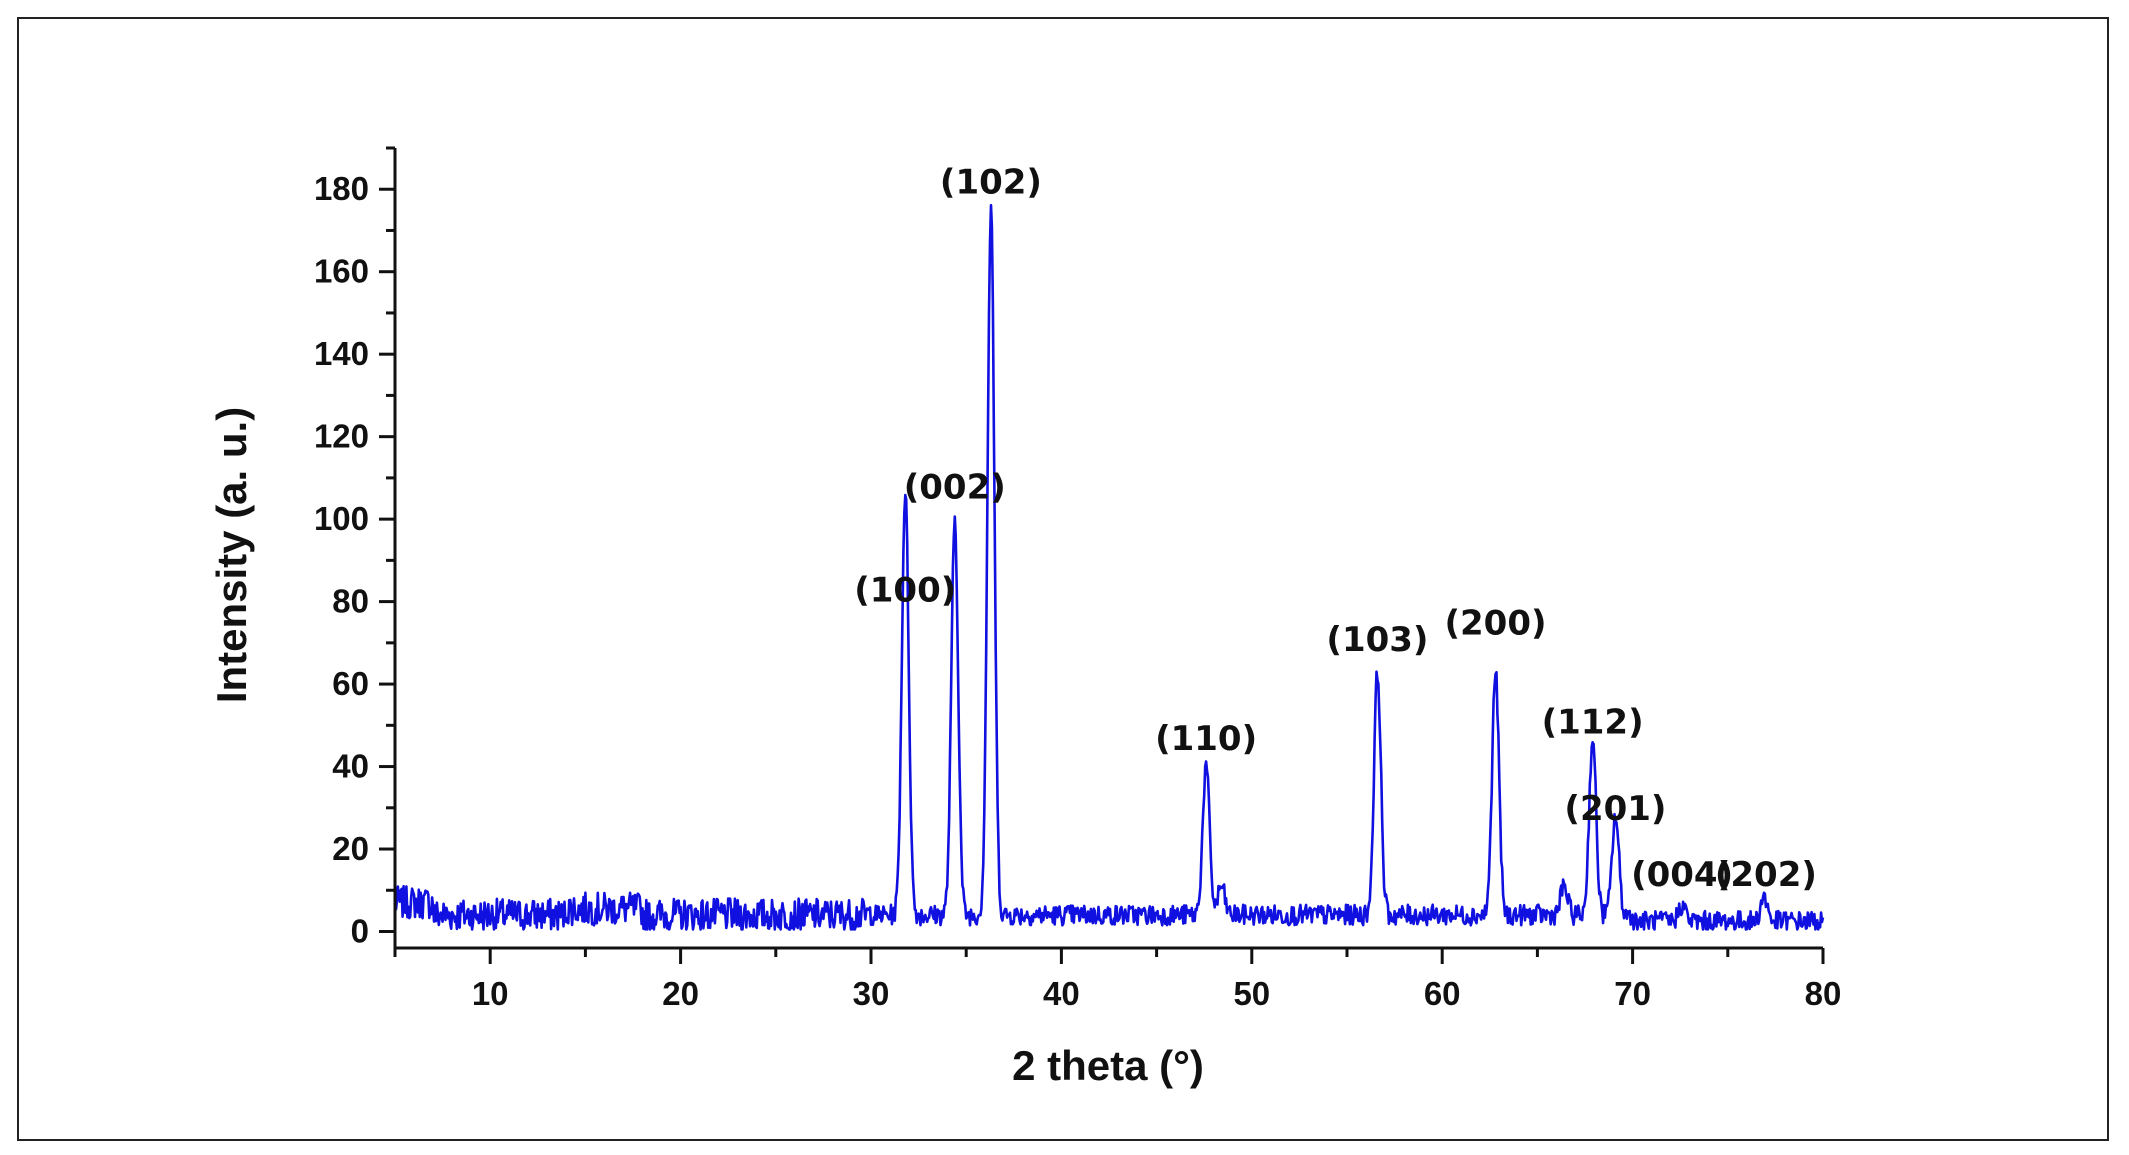  What do you see at coordinates (991, 182) in the screenshot?
I see `peak-label: (102)` at bounding box center [991, 182].